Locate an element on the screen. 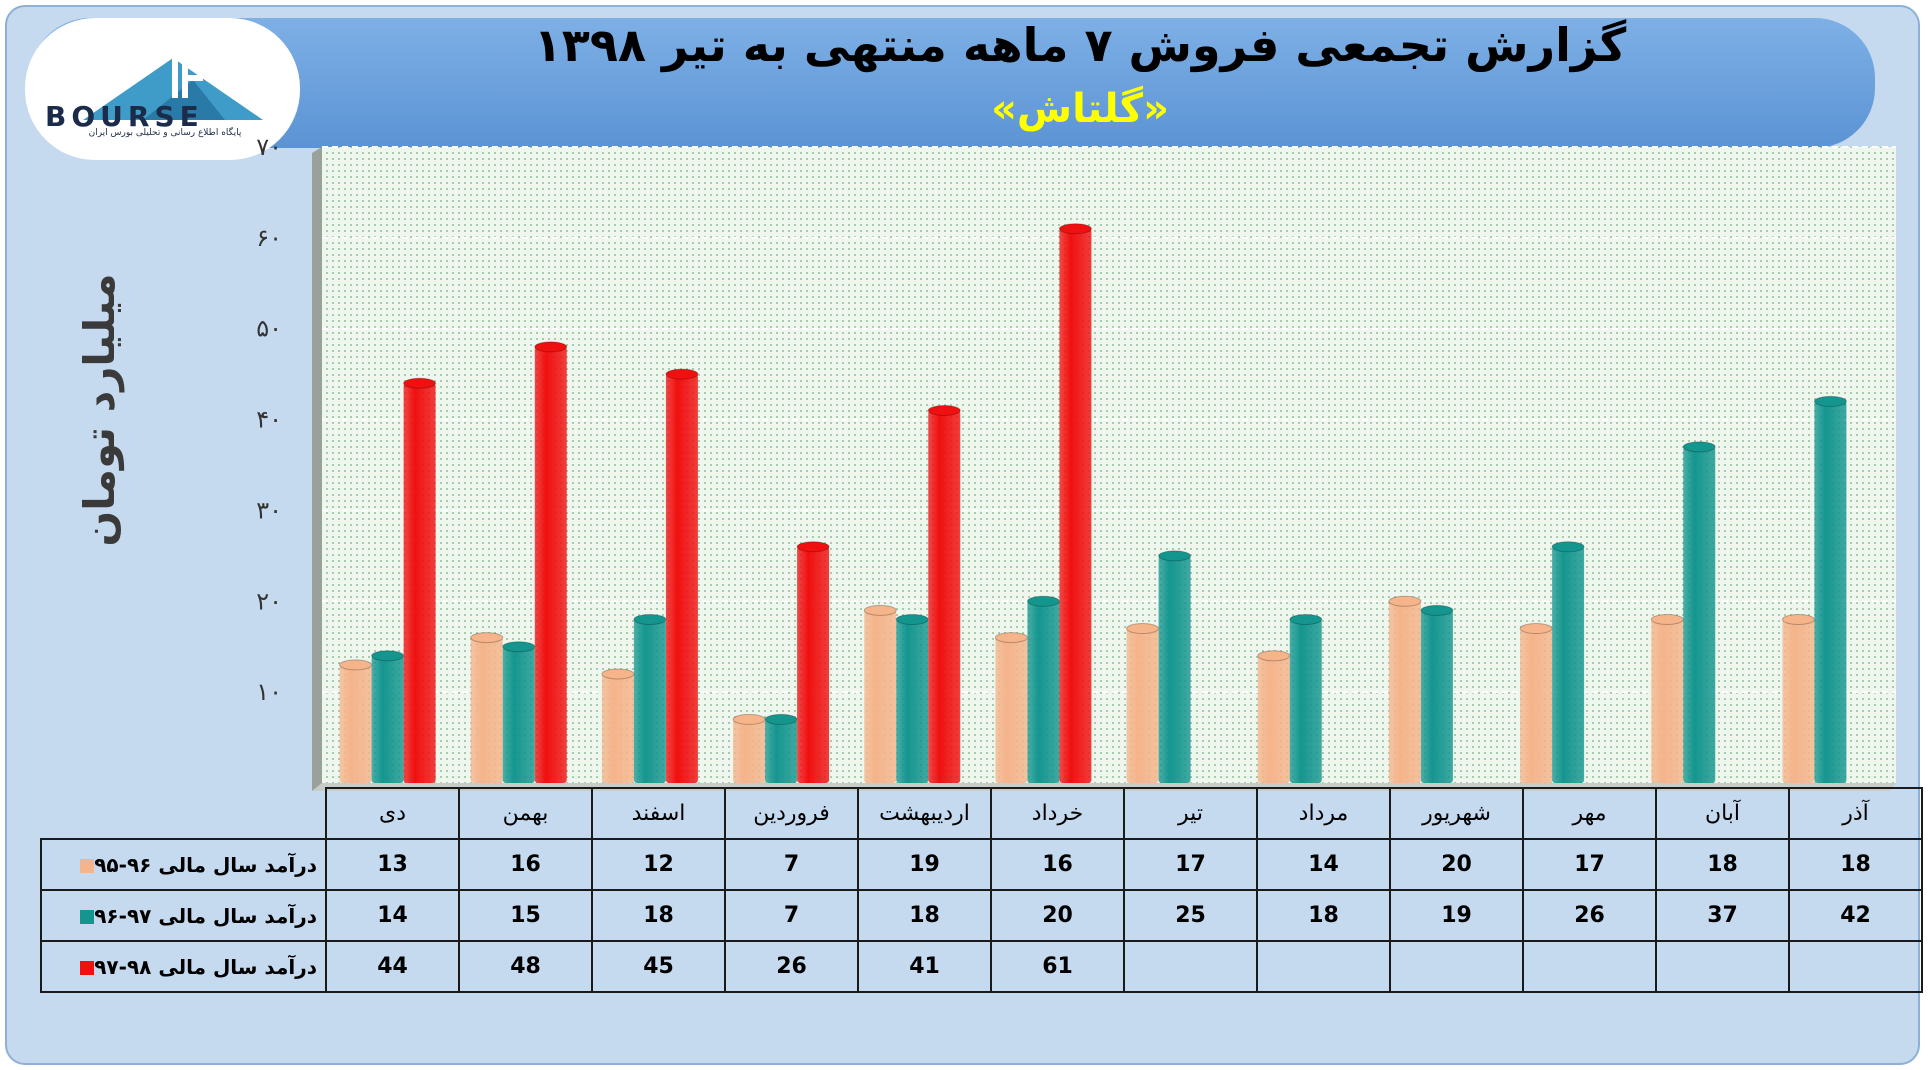 This screenshot has height=1070, width=1928. legend-entry: درآمد سال مالی ۹۷-۹۶ is located at coordinates (183, 915).